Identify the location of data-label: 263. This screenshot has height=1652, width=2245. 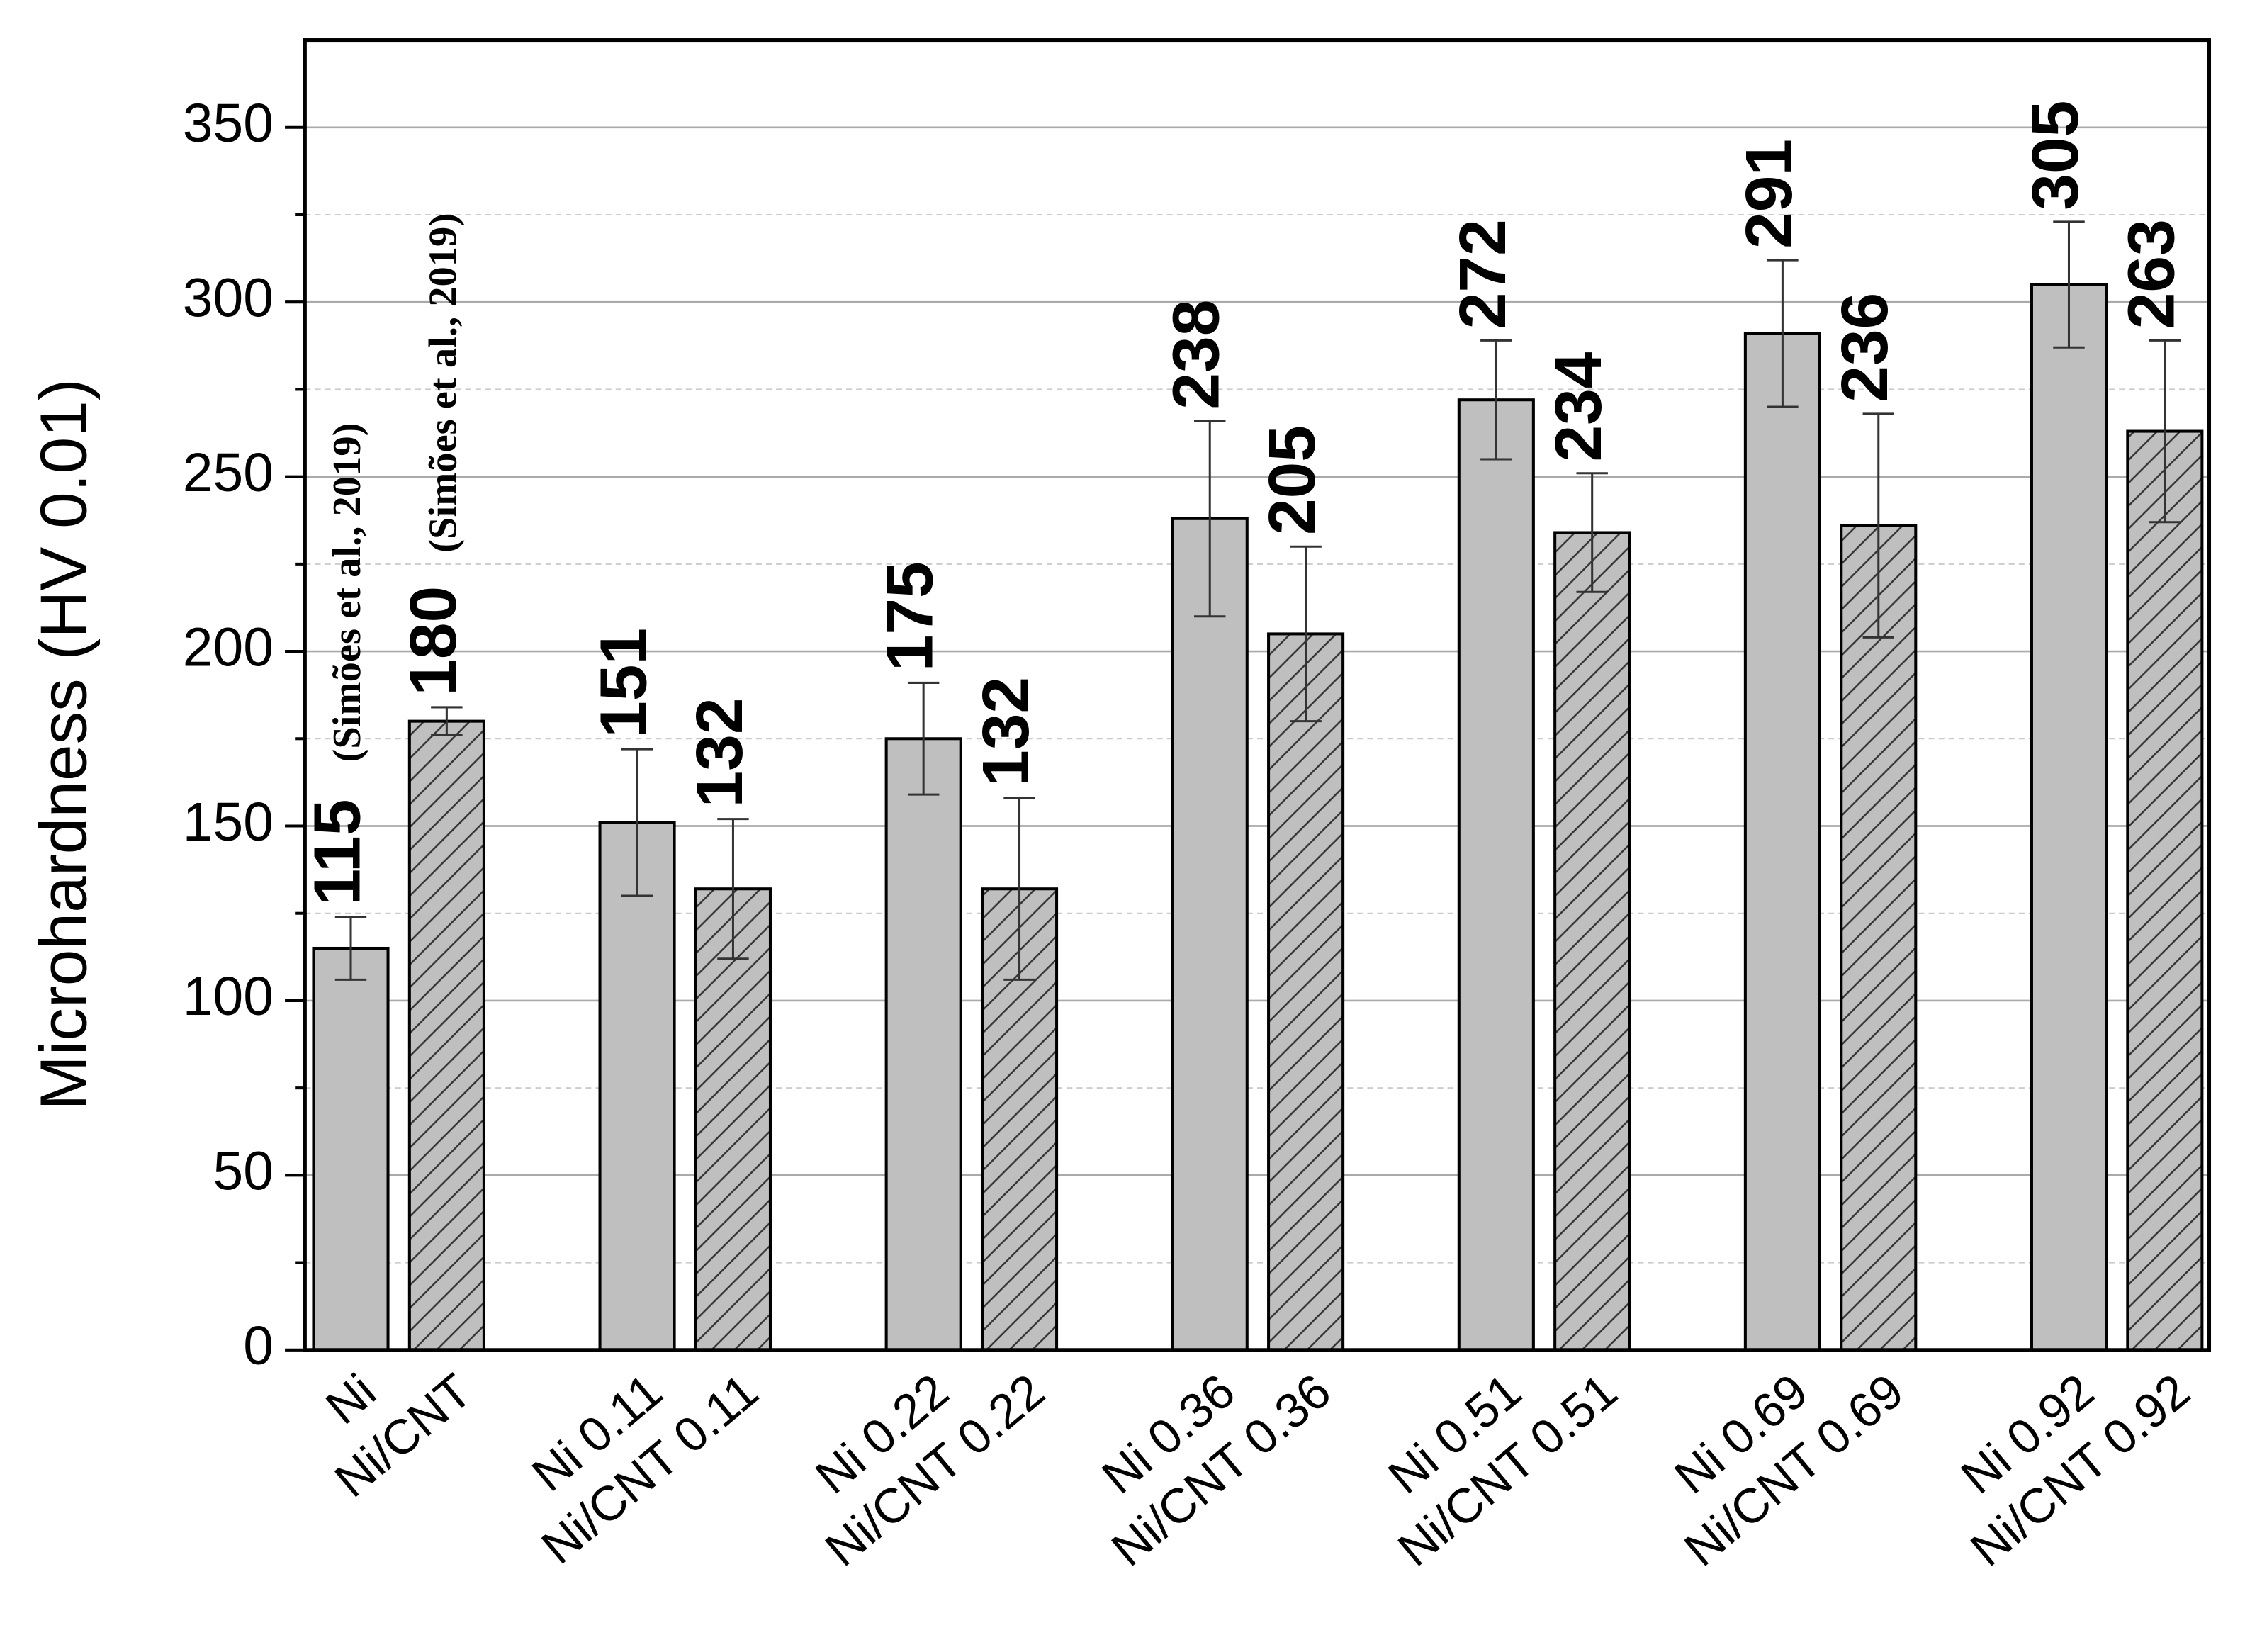
(2151, 274).